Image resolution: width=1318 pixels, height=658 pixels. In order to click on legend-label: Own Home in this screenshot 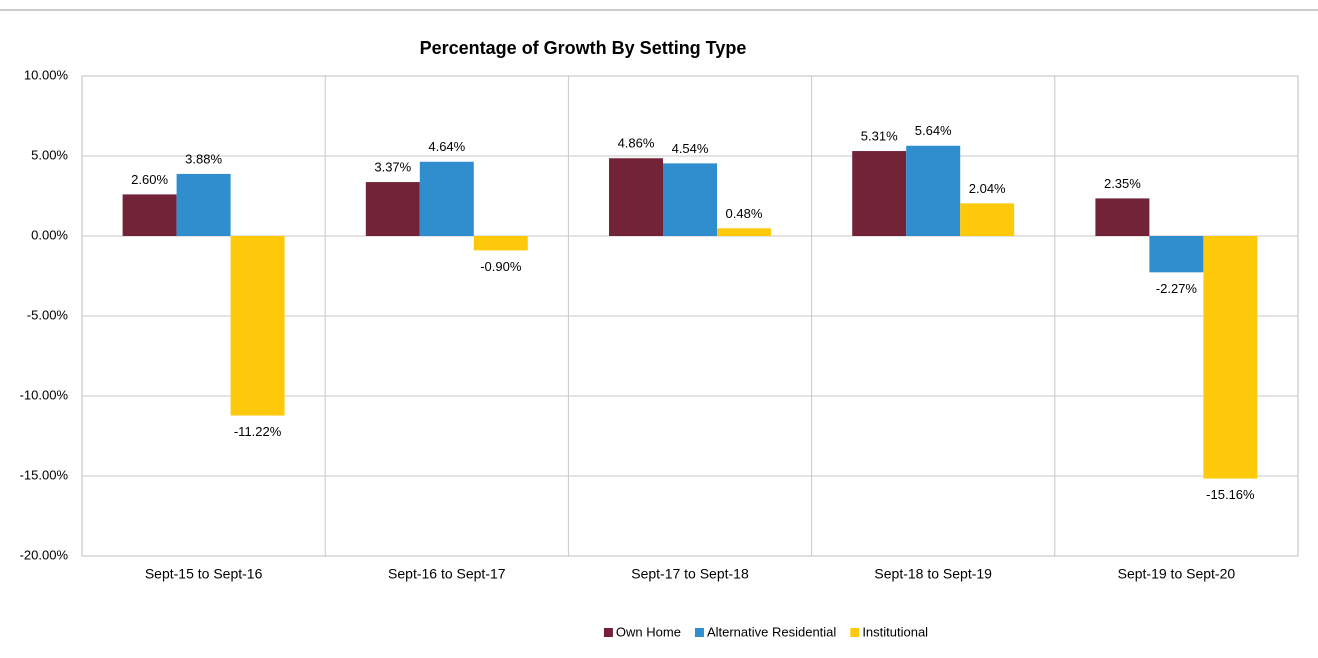, I will do `click(648, 631)`.